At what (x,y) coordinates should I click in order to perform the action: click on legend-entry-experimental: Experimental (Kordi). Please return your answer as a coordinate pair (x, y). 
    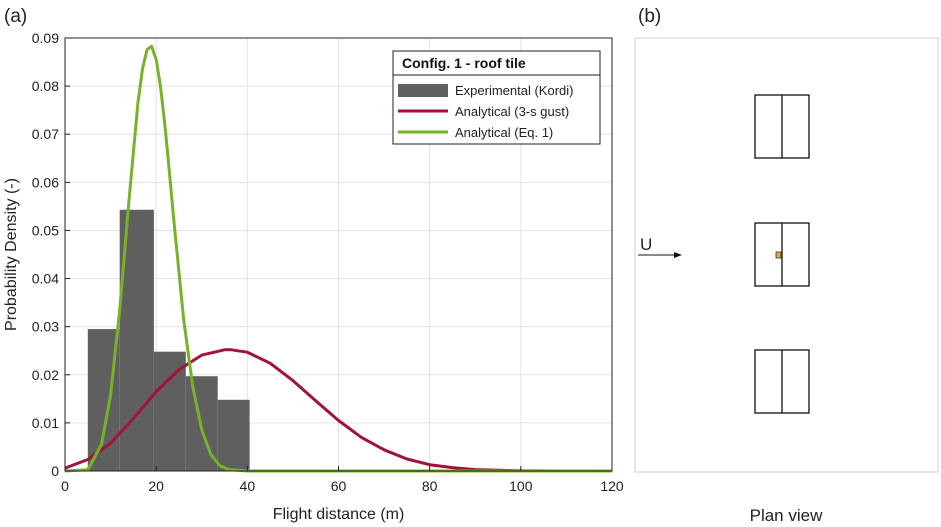
    Looking at the image, I should click on (514, 90).